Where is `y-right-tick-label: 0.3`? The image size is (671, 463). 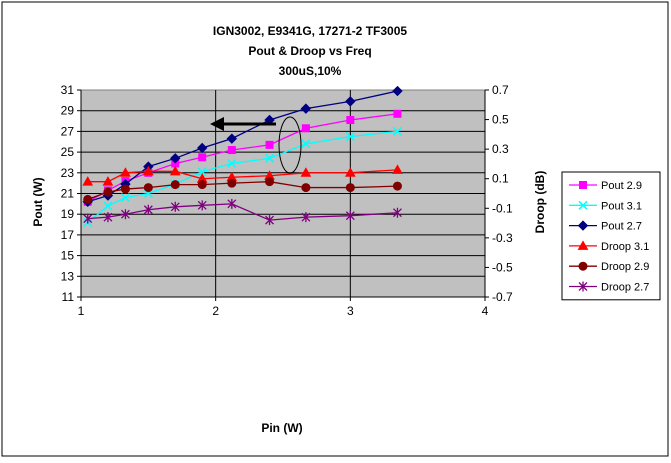
y-right-tick-label: 0.3 is located at coordinates (500, 149).